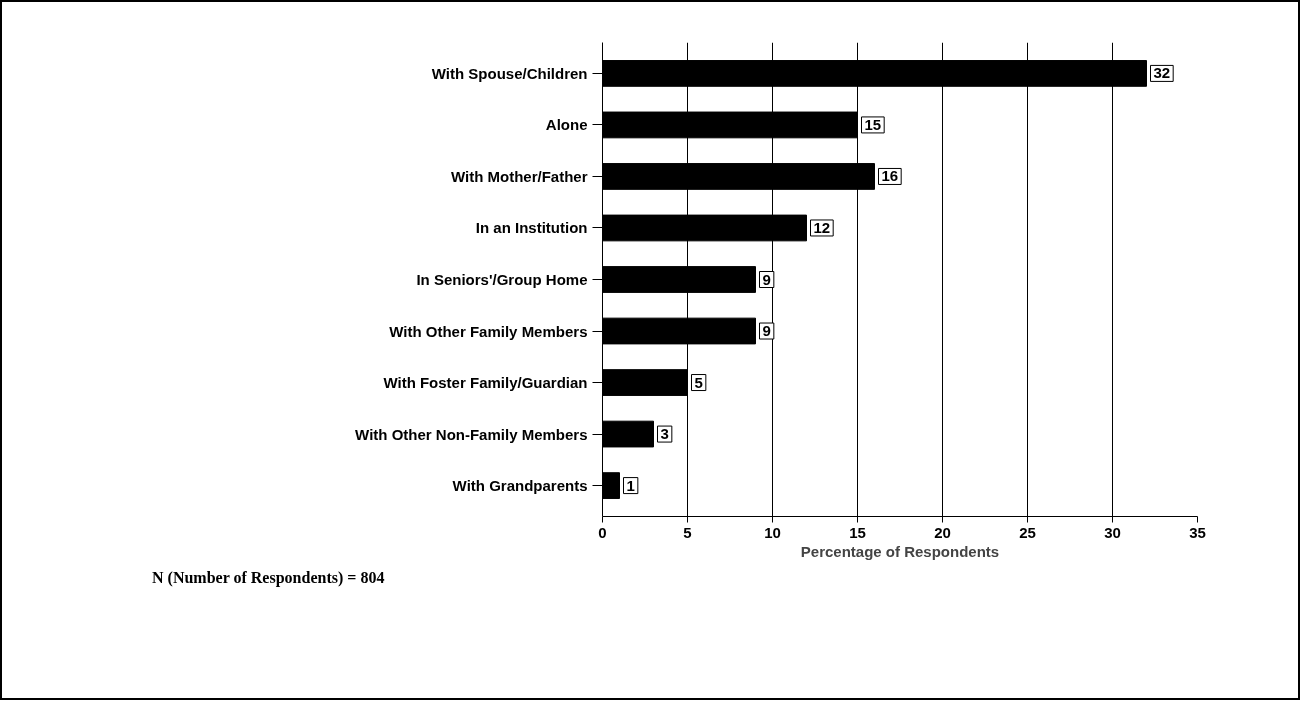  Describe the element at coordinates (1197, 532) in the screenshot. I see `x-tick-label: 35` at that location.